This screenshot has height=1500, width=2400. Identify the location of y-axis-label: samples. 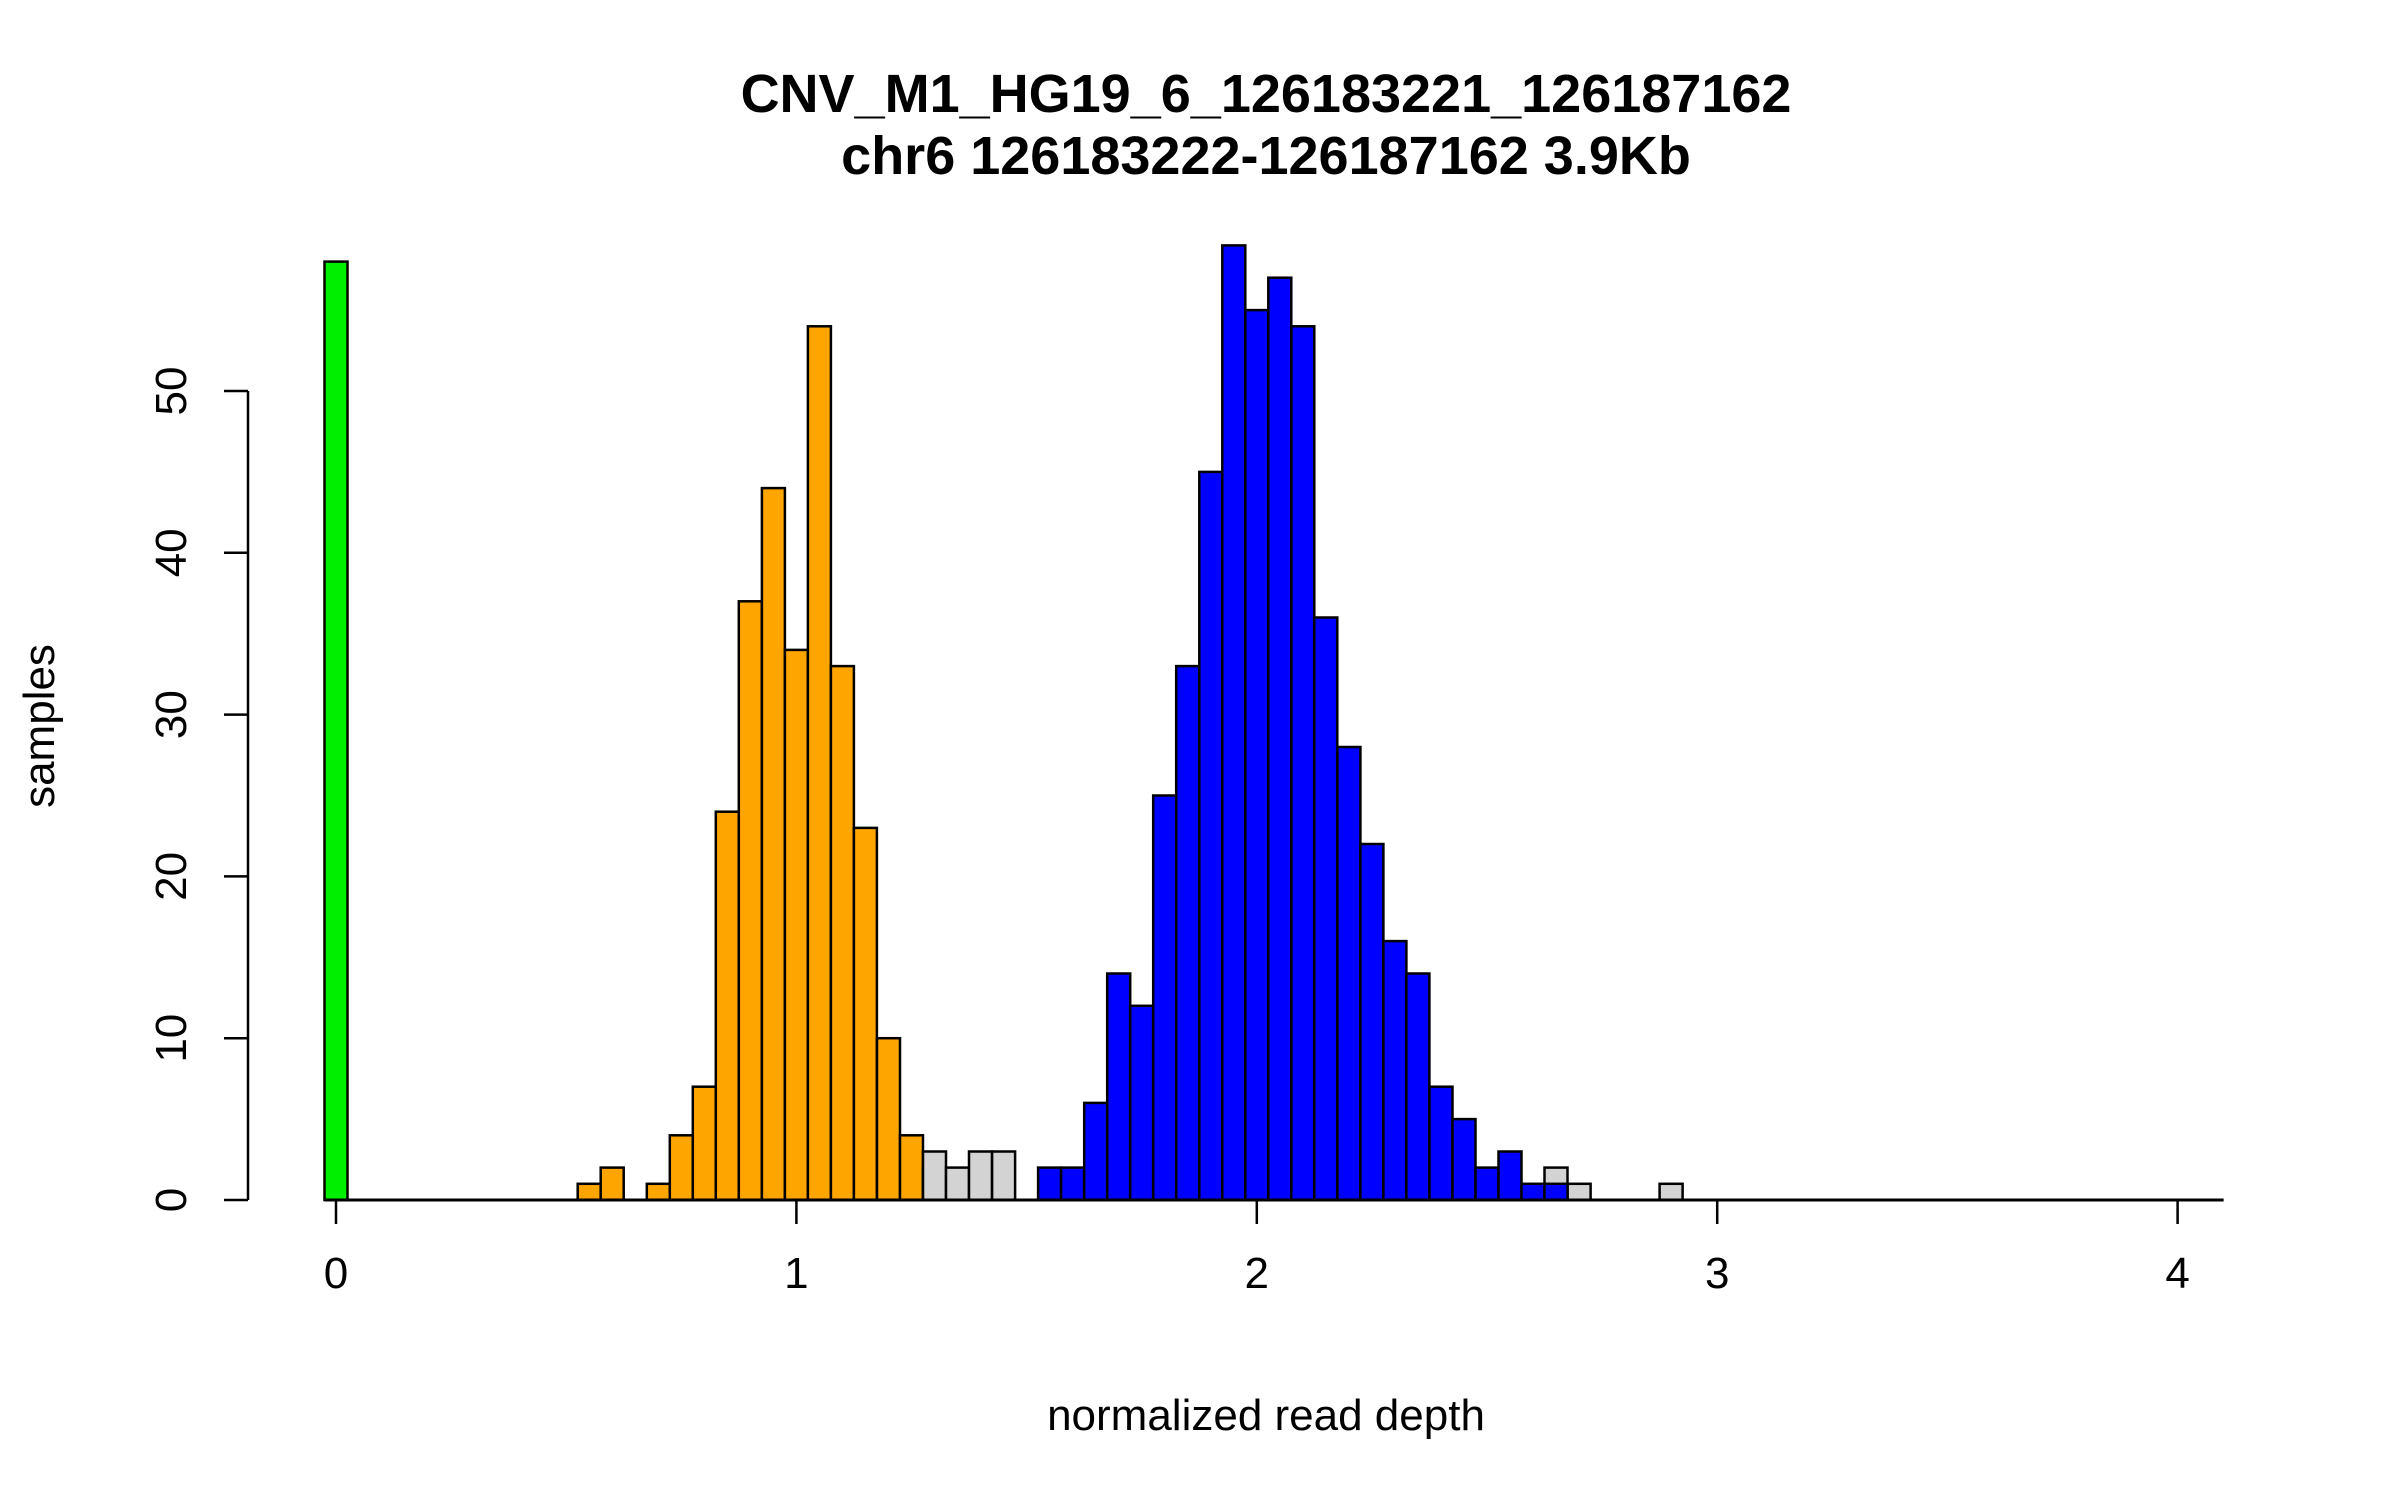
(39, 726).